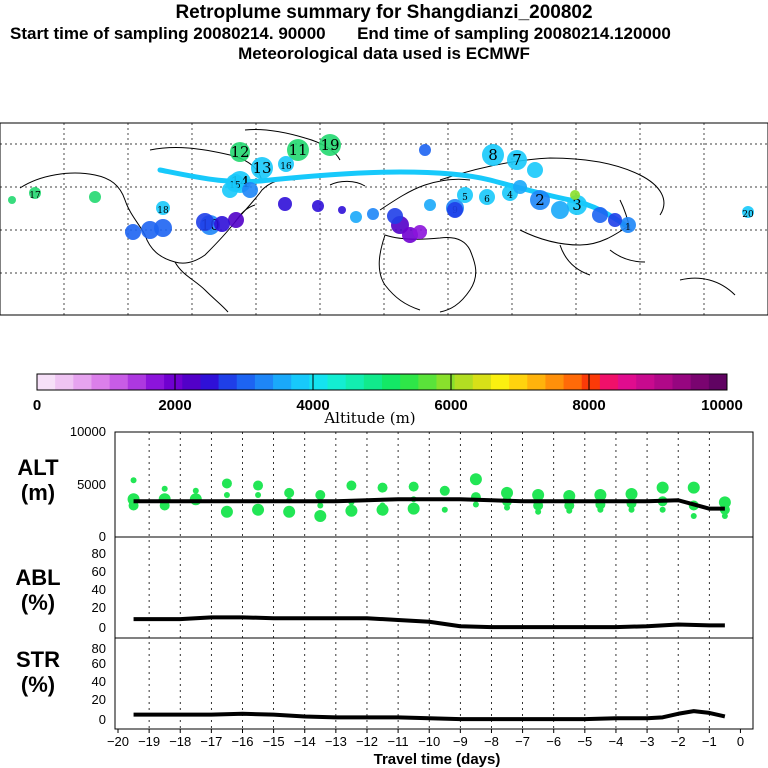 This screenshot has height=768, width=768. Describe the element at coordinates (102, 627) in the screenshot. I see `abl-ytick: 0` at that location.